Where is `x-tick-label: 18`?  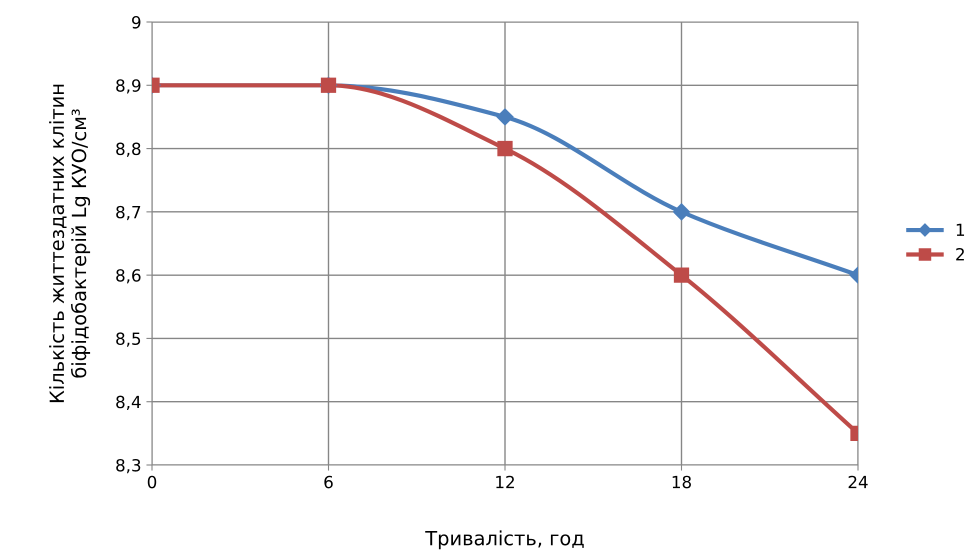
x-tick-label: 18 is located at coordinates (681, 482).